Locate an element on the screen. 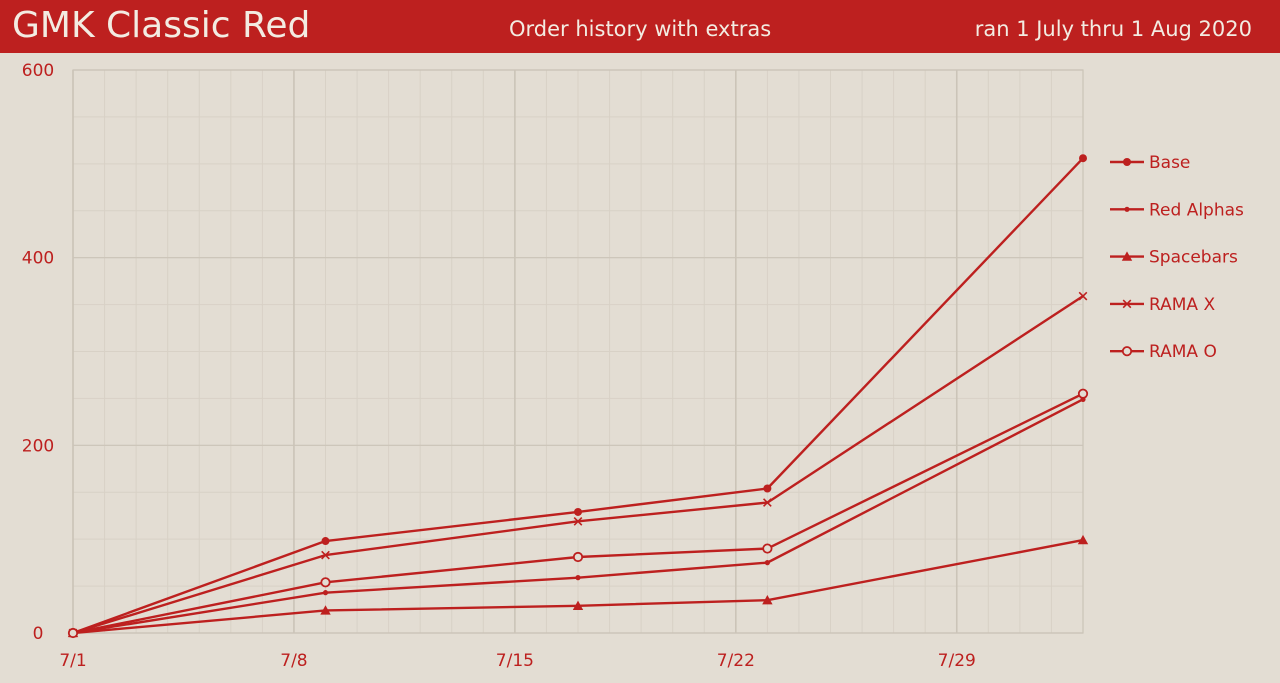 This screenshot has width=1280, height=683. legend-item: Spacebars is located at coordinates (1174, 258).